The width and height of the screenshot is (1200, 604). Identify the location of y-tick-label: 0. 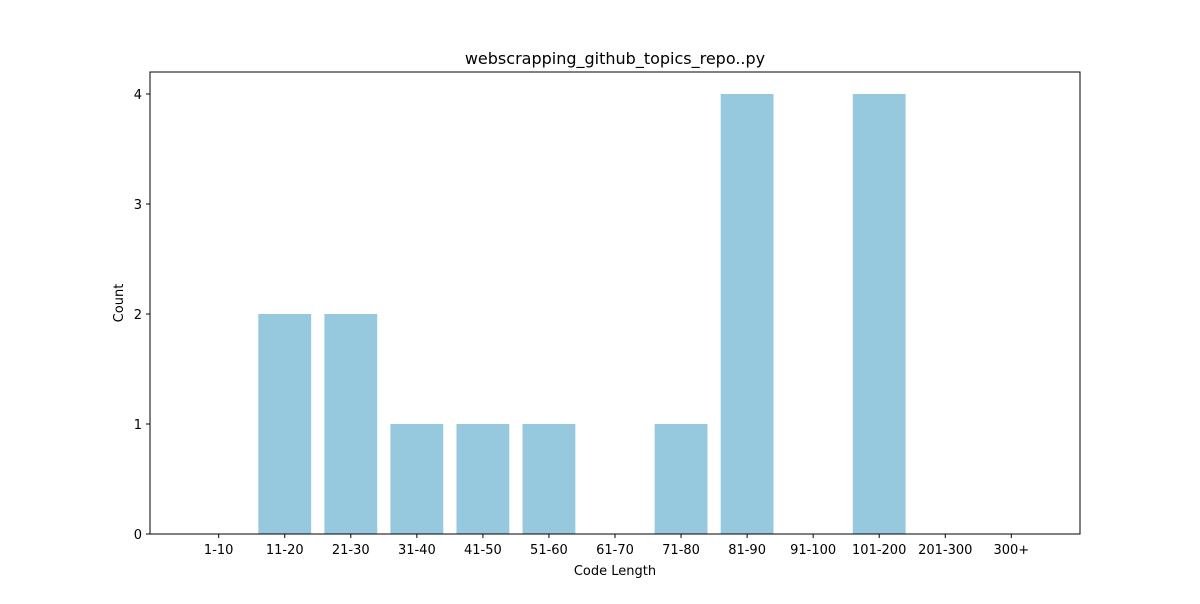
(138, 535).